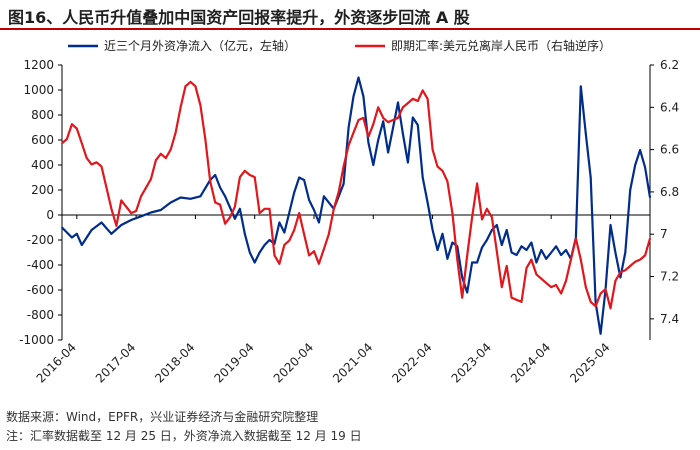  Describe the element at coordinates (200, 45) in the screenshot. I see `legend-label-flow: 近三个月外资净流入（亿元，左轴）` at that location.